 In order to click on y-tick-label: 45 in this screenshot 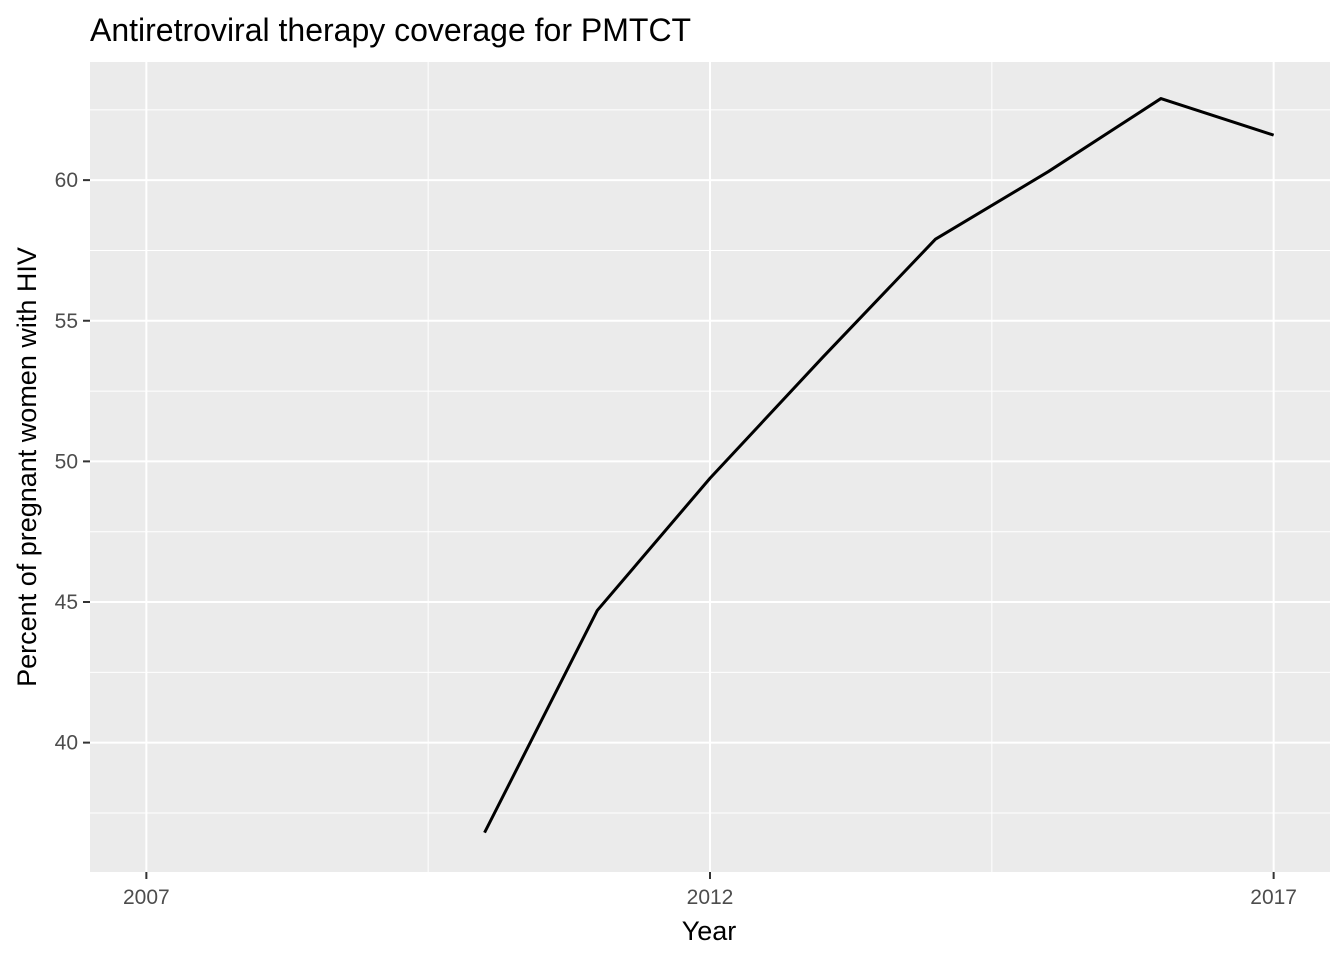, I will do `click(66, 602)`.